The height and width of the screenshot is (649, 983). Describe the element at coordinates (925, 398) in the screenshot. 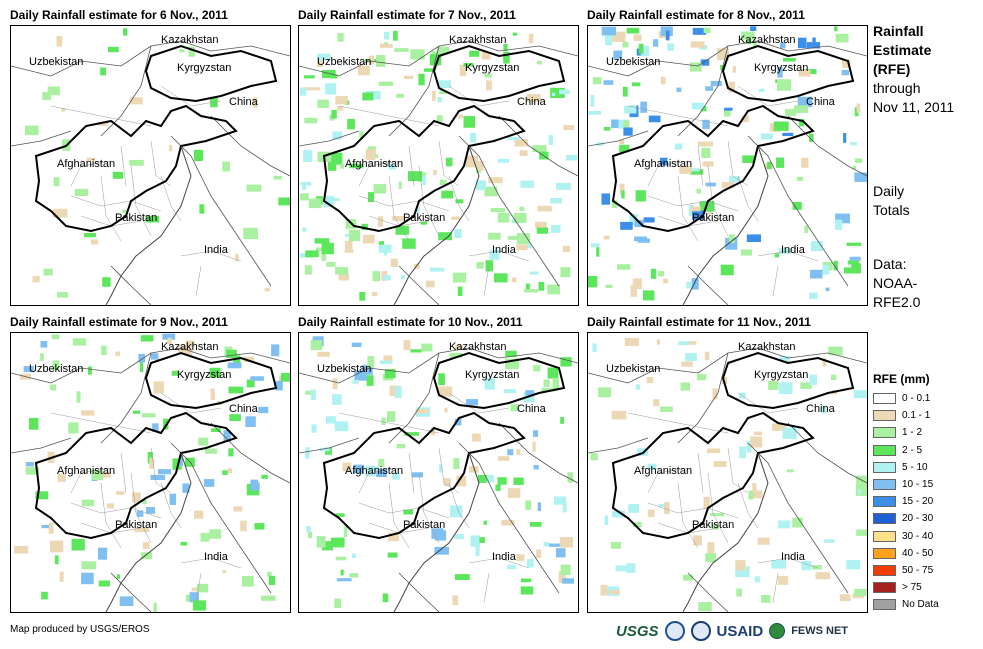

I see `legend-item: 0 - 0.1` at that location.